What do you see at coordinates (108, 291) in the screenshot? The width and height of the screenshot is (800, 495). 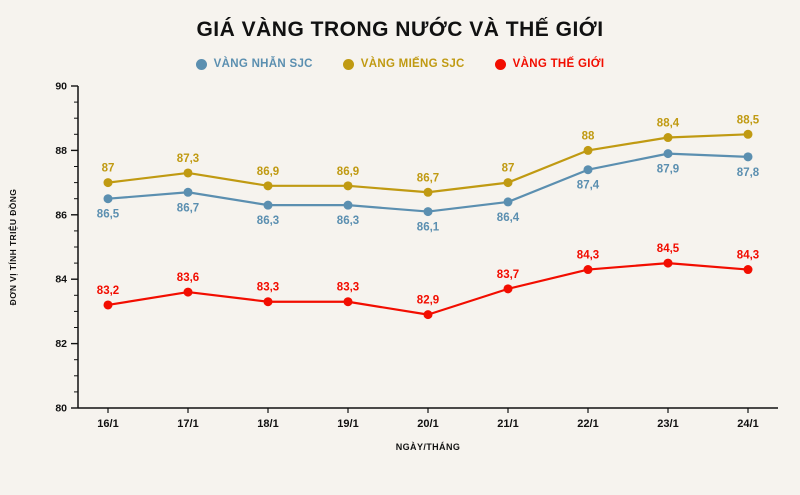 I see `svg-text: 83,2` at bounding box center [108, 291].